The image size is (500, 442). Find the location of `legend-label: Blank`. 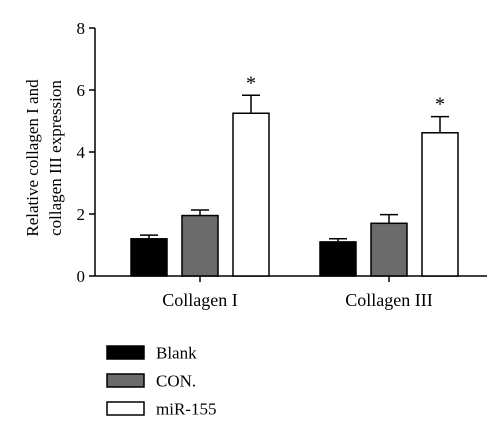

legend-label: Blank is located at coordinates (176, 353).